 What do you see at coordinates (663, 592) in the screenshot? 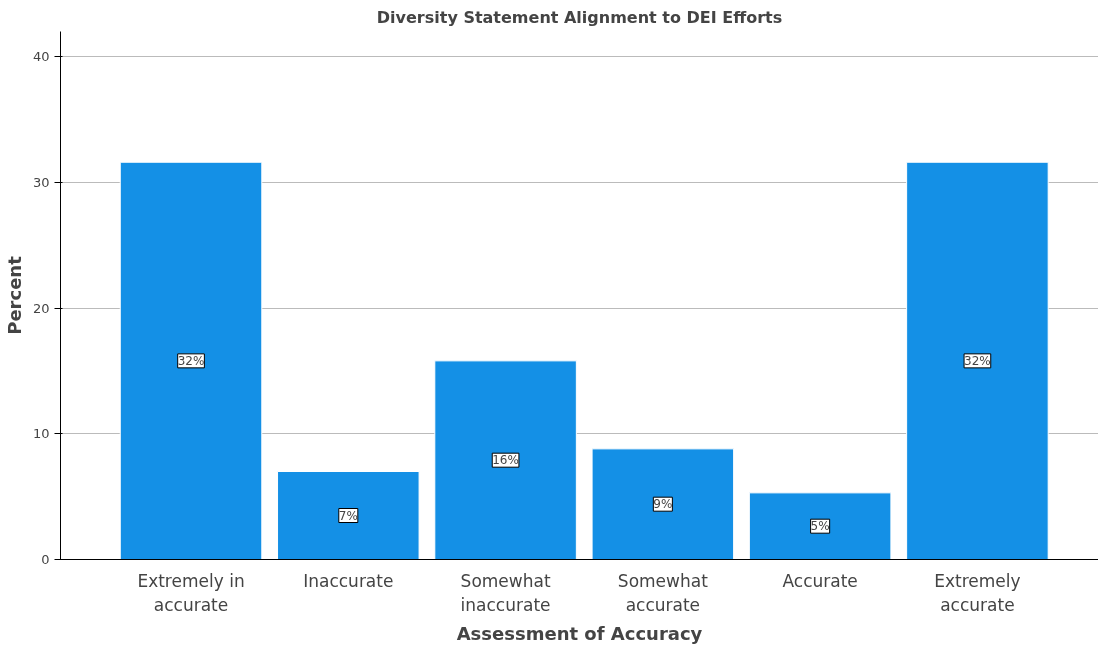
I see `x-tick-label: Somewhat accurate` at bounding box center [663, 592].